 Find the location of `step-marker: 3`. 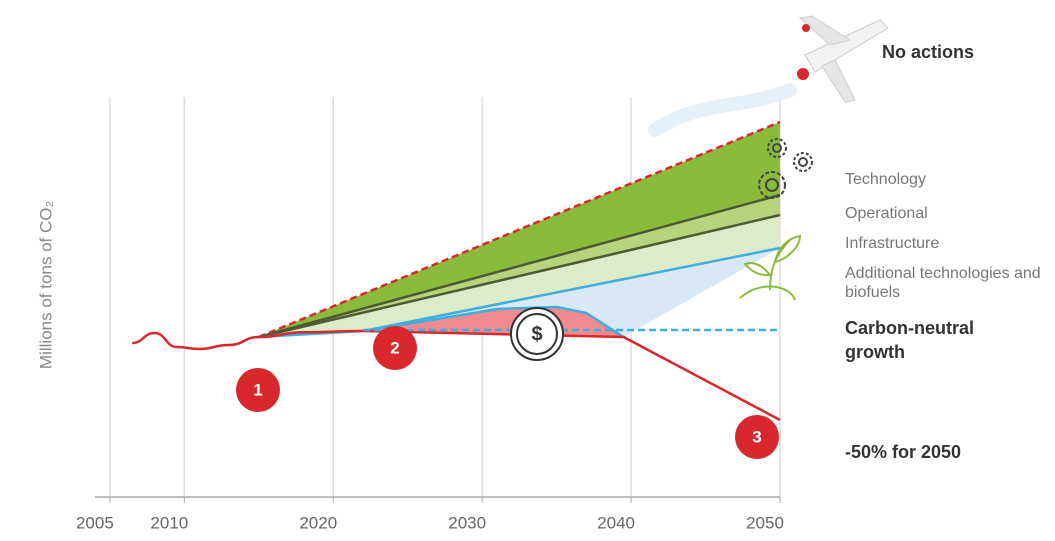

step-marker: 3 is located at coordinates (757, 437).